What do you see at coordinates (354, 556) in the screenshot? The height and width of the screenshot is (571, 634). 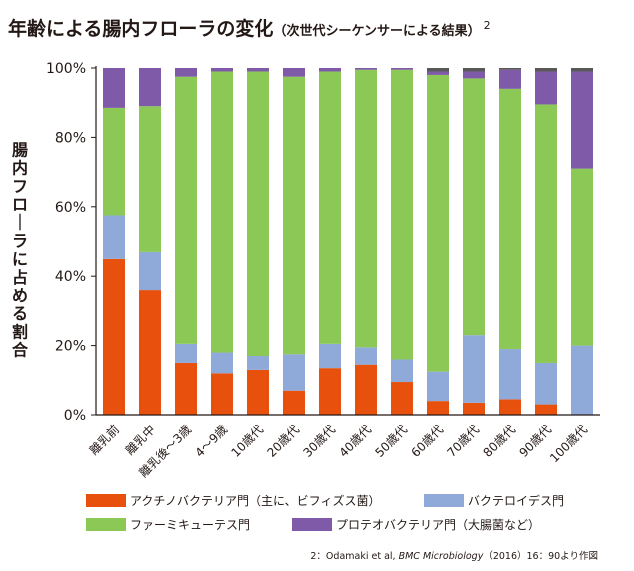 I see `source-prefix: 2：Odamaki et al,` at bounding box center [354, 556].